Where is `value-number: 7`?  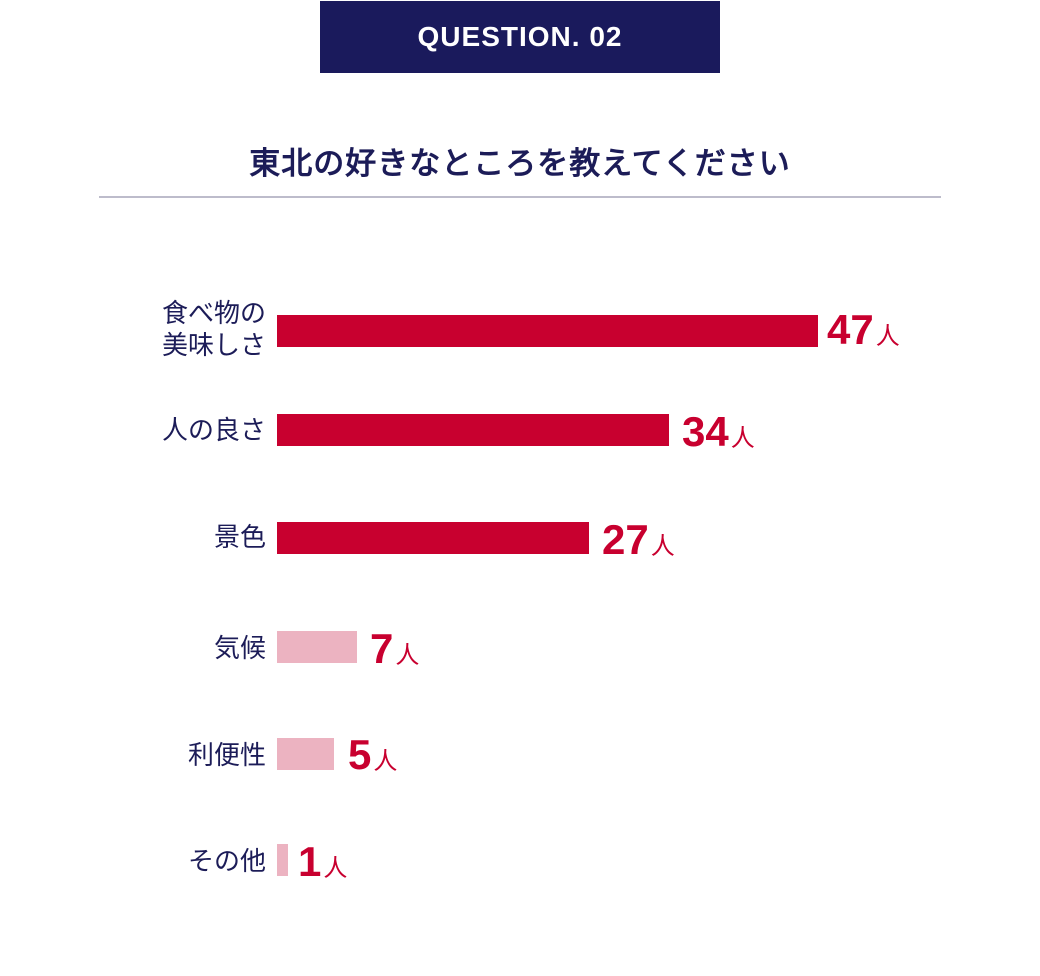 value-number: 7 is located at coordinates (382, 648).